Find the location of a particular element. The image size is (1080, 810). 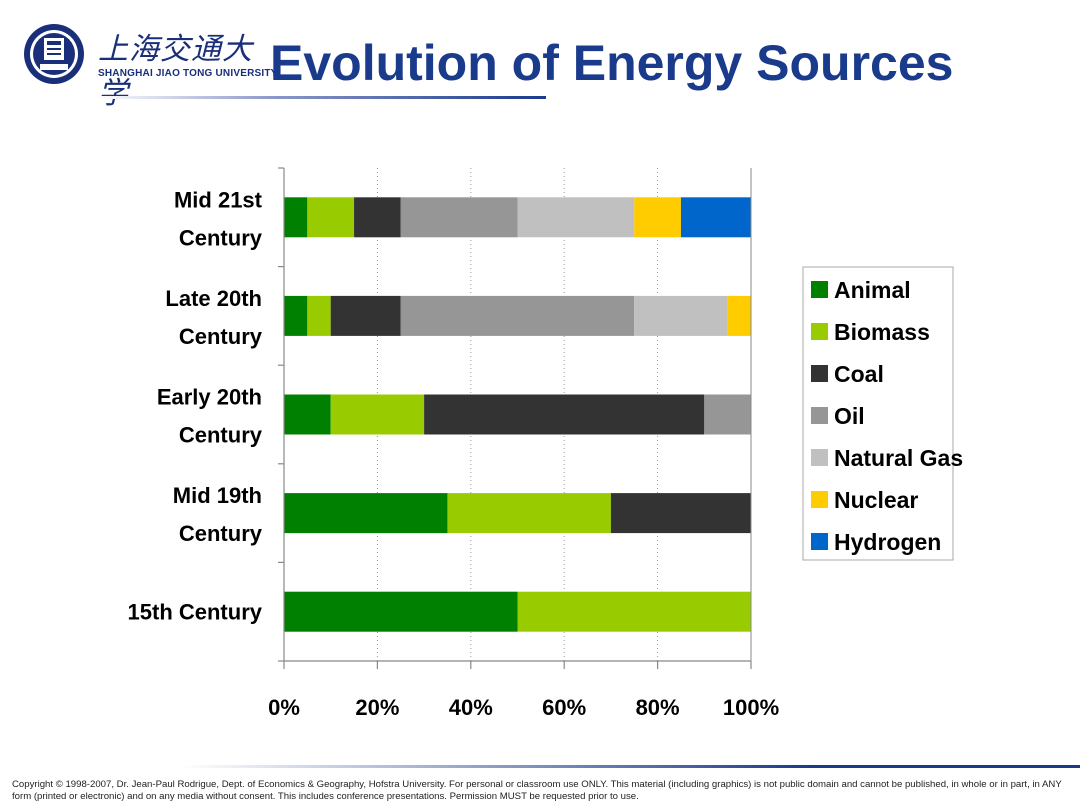

title-underline is located at coordinates (321, 97).